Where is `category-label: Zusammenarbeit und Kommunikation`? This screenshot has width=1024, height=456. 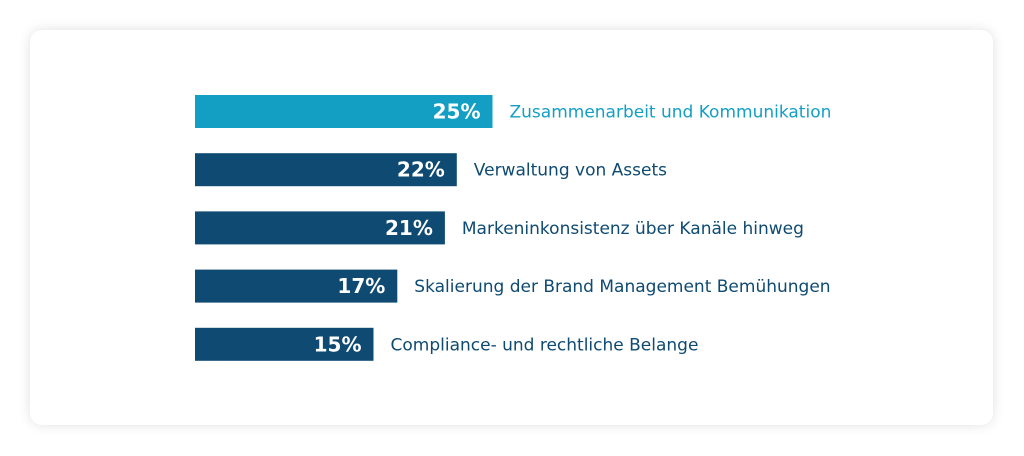
category-label: Zusammenarbeit und Kommunikation is located at coordinates (671, 113).